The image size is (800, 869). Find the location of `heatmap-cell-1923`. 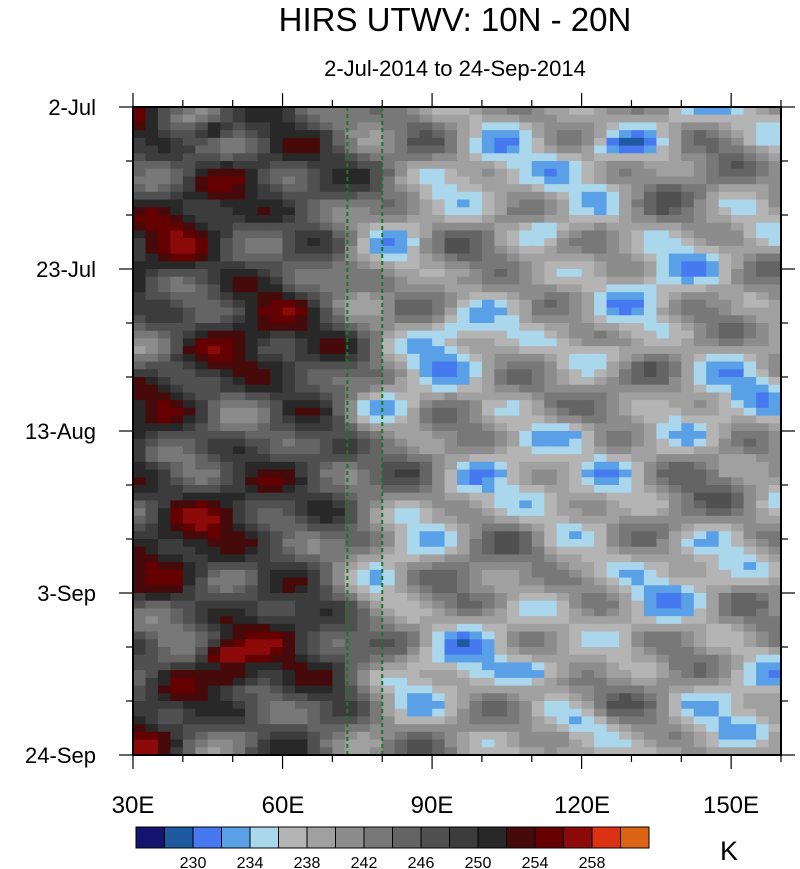

heatmap-cell-1923 is located at coordinates (774, 389).